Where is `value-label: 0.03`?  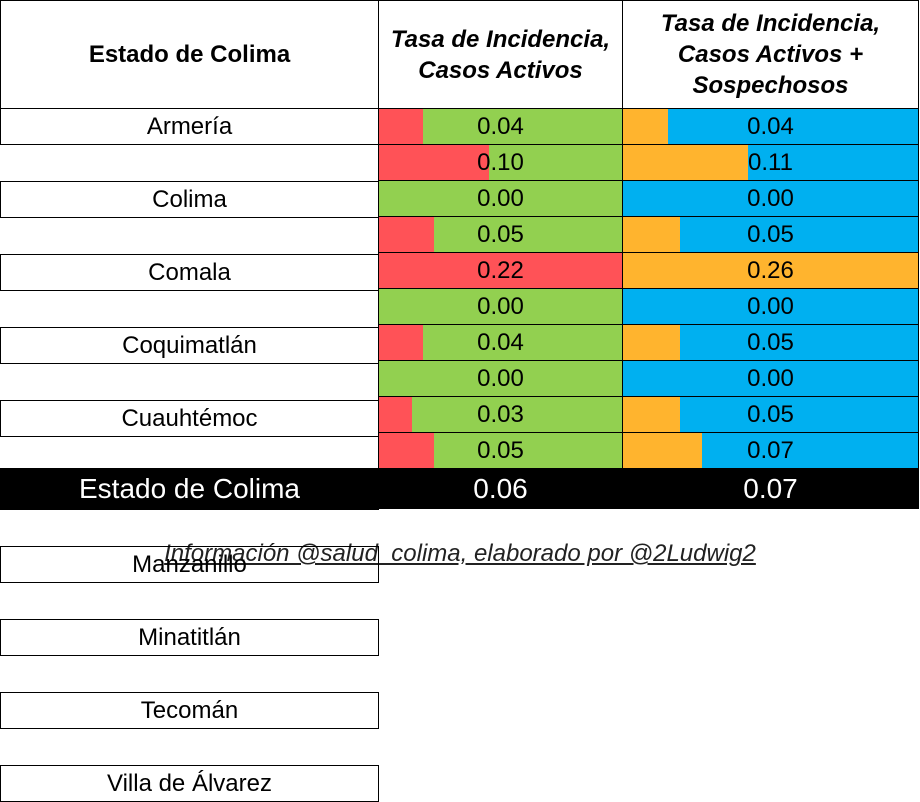 value-label: 0.03 is located at coordinates (500, 414).